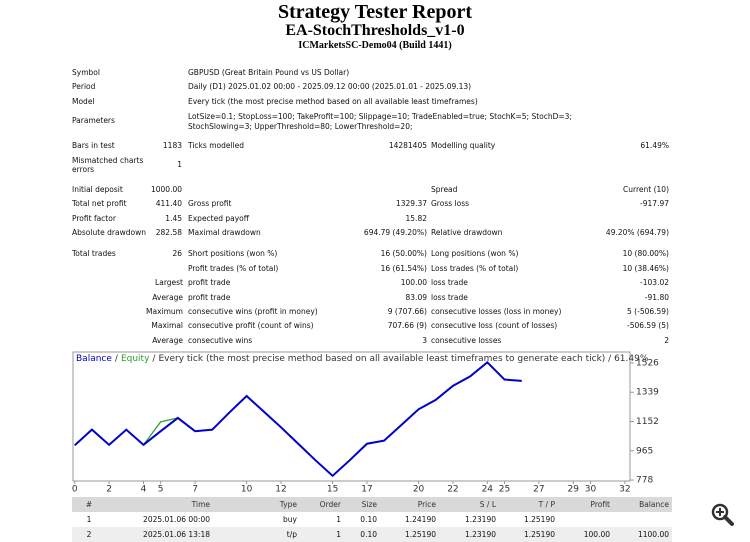 The width and height of the screenshot is (750, 542). Describe the element at coordinates (210, 203) in the screenshot. I see `stat-label: Gross profit` at that location.